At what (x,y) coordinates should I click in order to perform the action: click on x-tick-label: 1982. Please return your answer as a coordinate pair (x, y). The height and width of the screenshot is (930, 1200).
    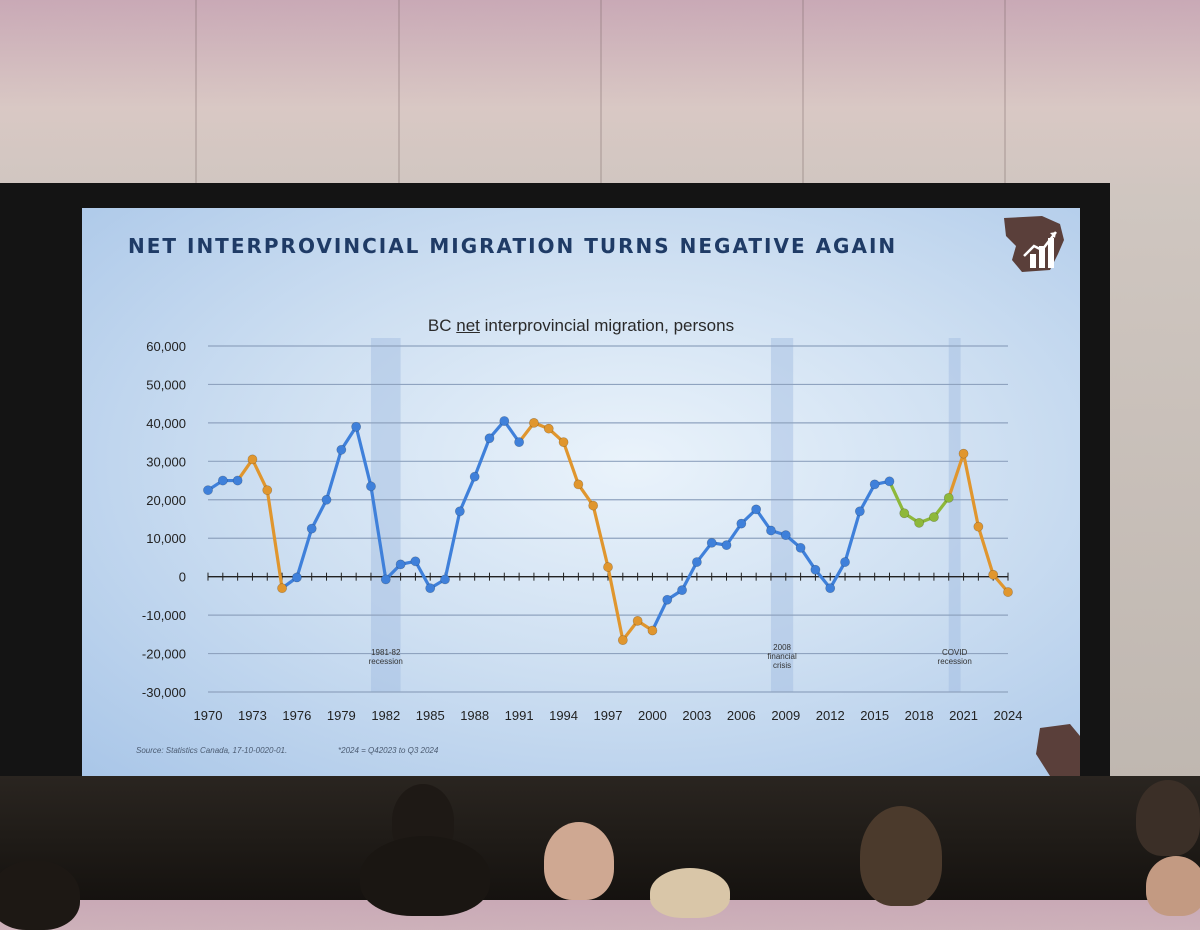
    Looking at the image, I should click on (385, 715).